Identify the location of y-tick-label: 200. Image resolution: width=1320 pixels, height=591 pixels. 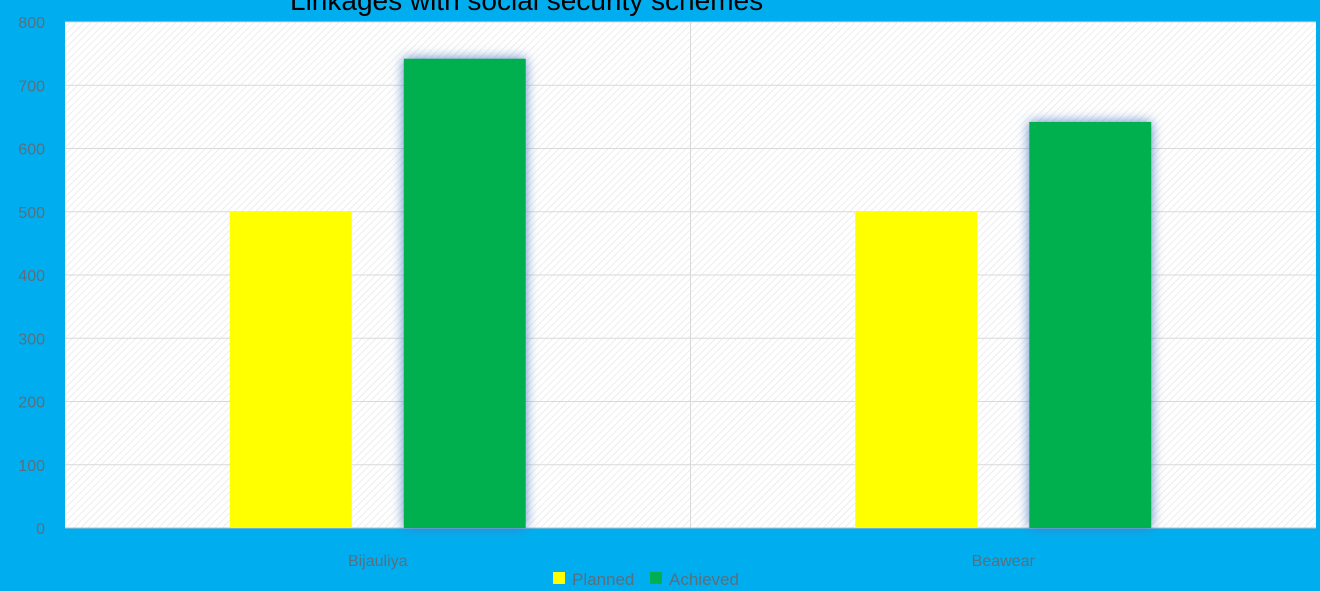
(31, 403).